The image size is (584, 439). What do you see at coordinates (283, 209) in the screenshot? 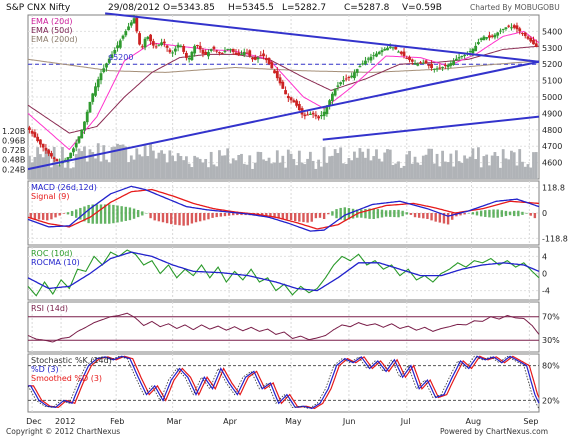
I see `macd-signal-line` at bounding box center [283, 209].